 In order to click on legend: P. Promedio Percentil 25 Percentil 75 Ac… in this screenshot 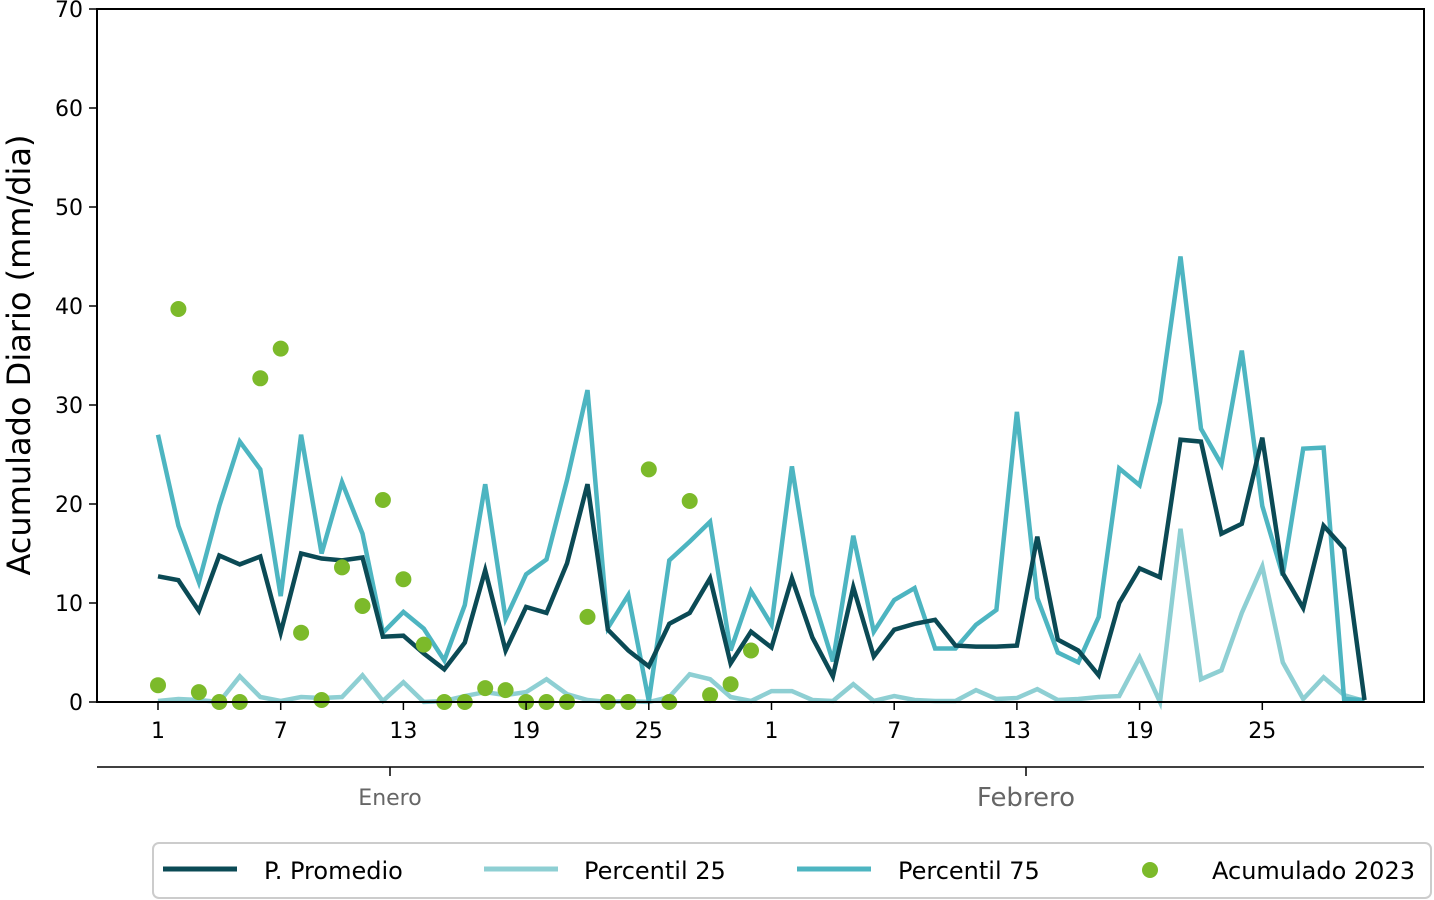, I will do `click(792, 870)`.